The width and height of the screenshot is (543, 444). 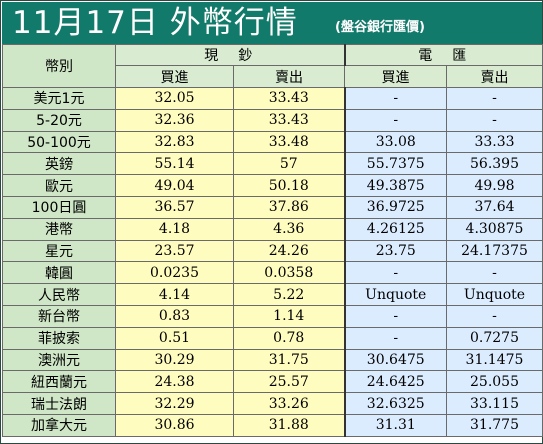 I want to click on wire-group-header: 電 匯, so click(x=443, y=55).